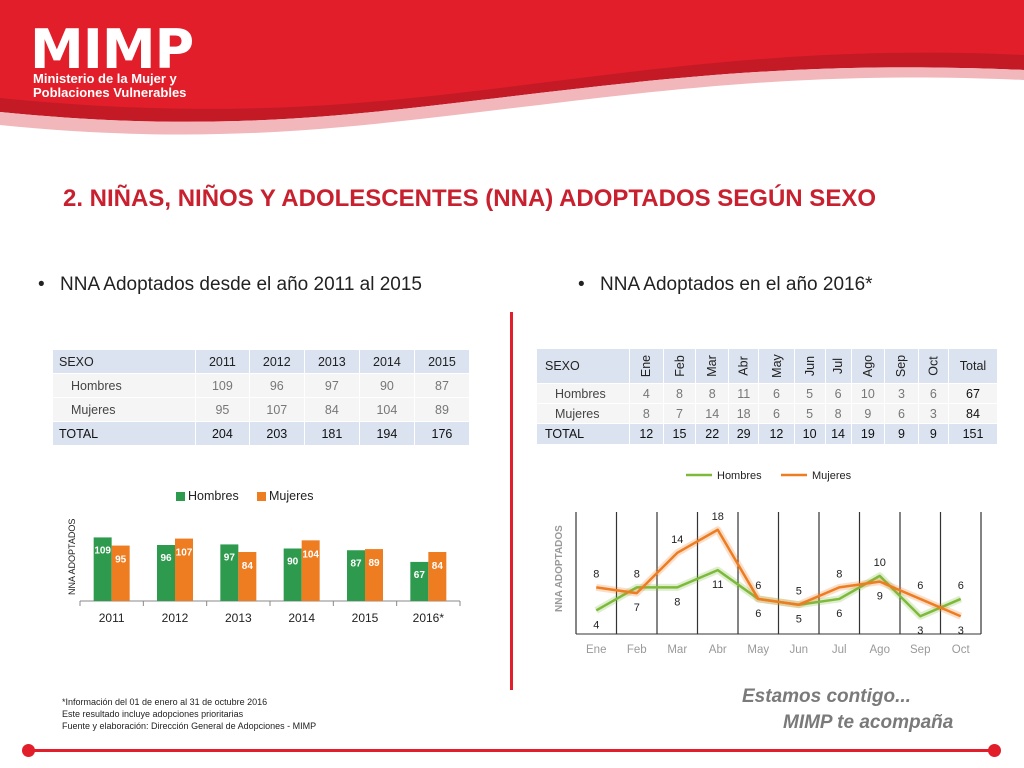 The height and width of the screenshot is (768, 1024). Describe the element at coordinates (442, 361) in the screenshot. I see `header-cell: 2015` at that location.